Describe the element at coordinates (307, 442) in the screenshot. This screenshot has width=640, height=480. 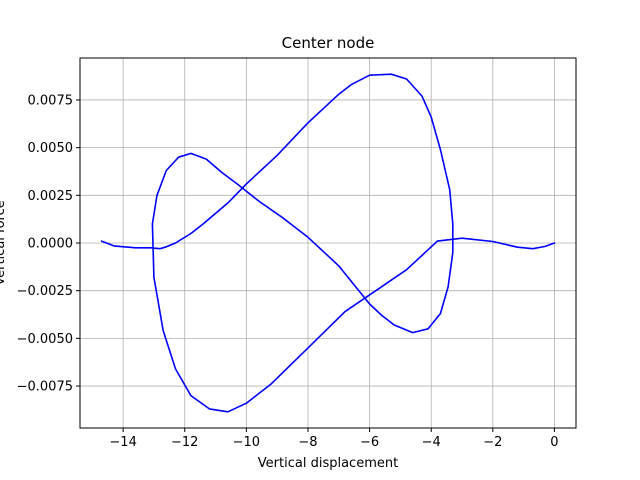
I see `x-tick-label: −8` at that location.